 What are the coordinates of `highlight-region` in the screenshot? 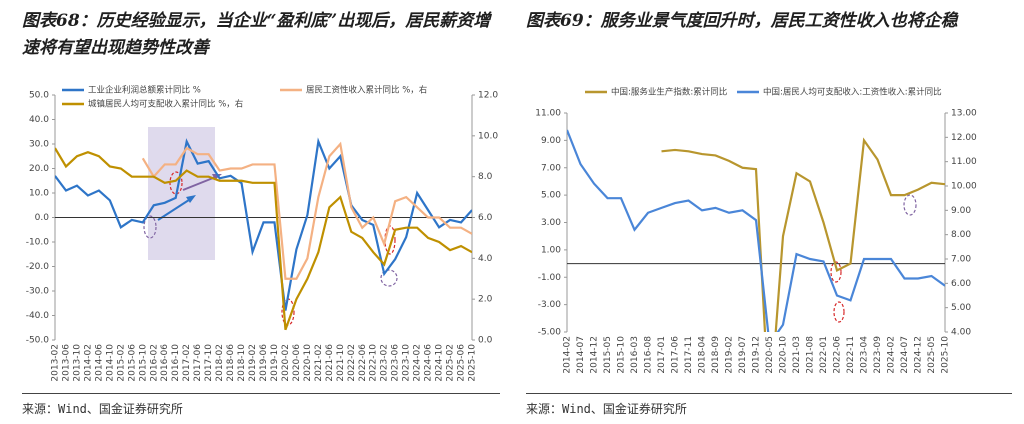 It's located at (181, 193).